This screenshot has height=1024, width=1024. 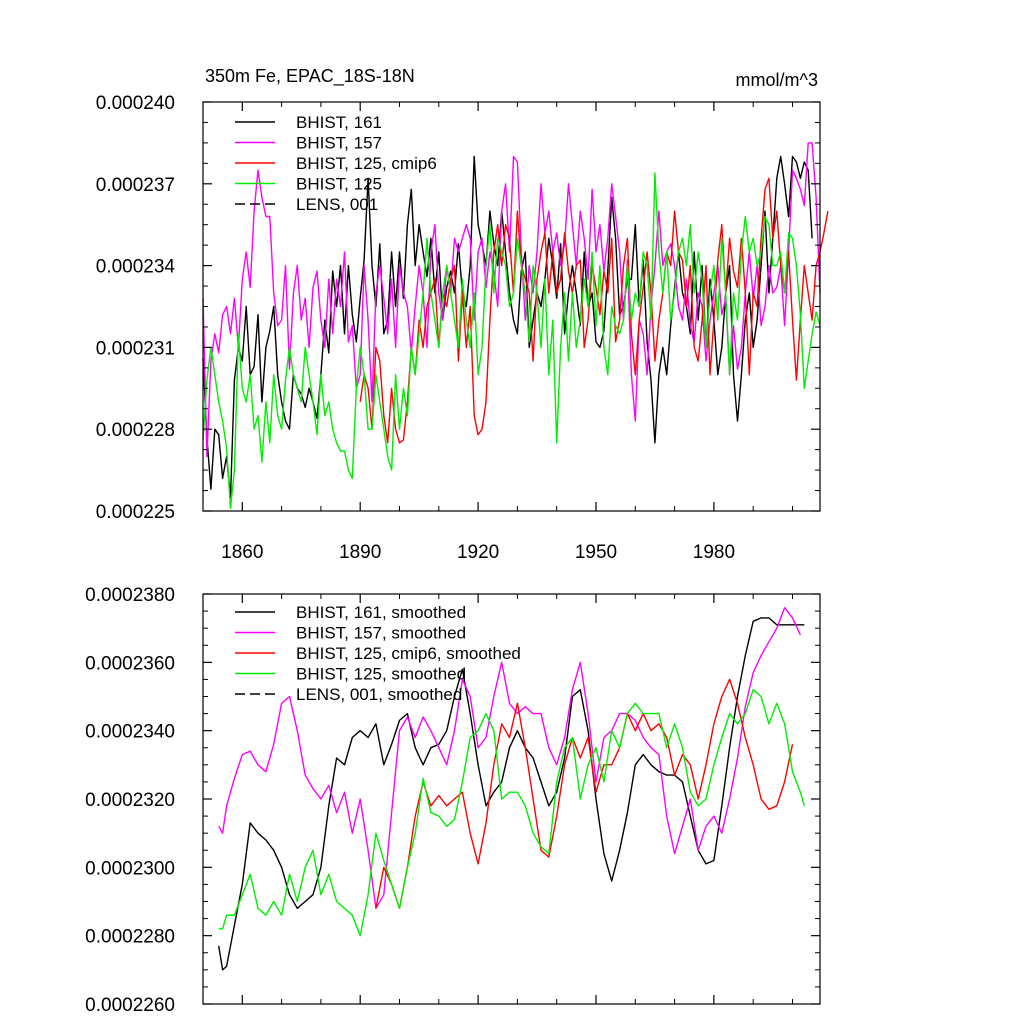 I want to click on top-legend-label: BHIST, 125, so click(x=339, y=184).